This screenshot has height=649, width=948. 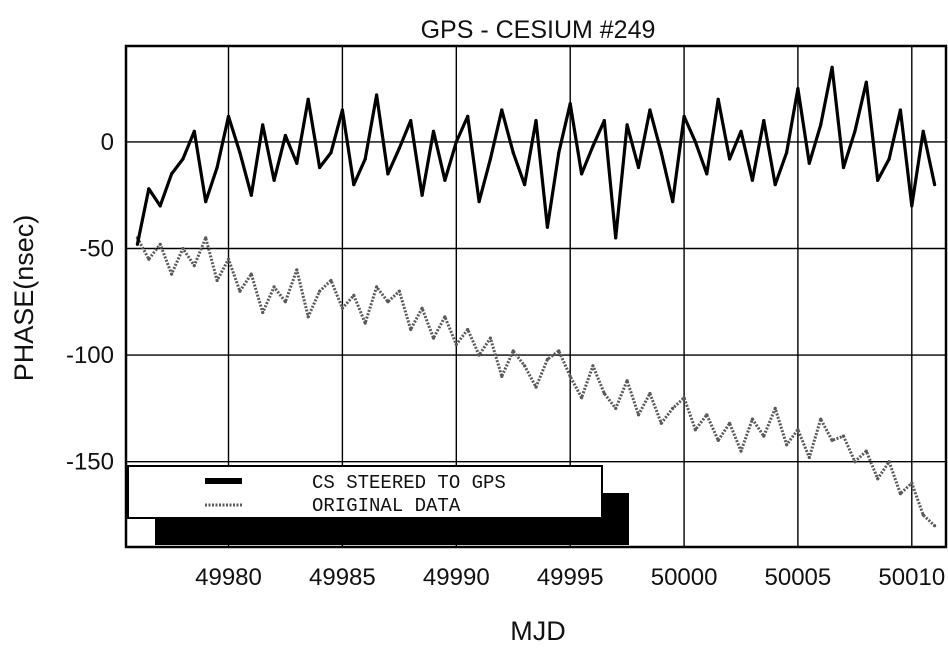 I want to click on legend-label-cs-steered: CS STEERED TO GPS, so click(x=409, y=483).